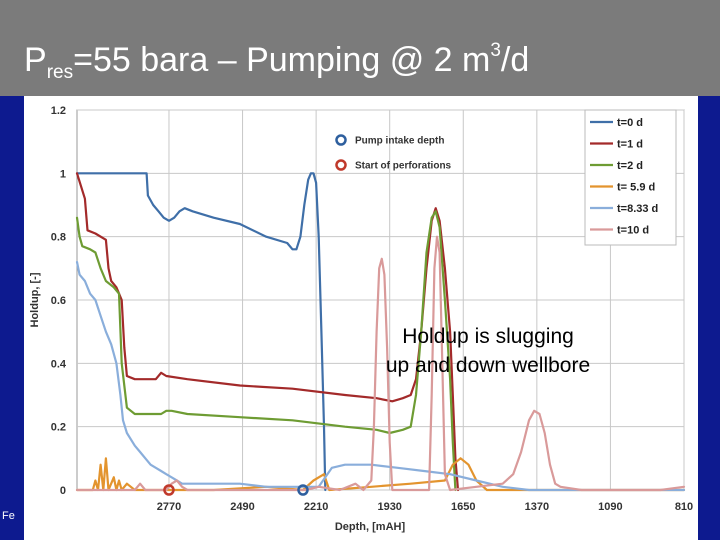 This screenshot has height=540, width=720. What do you see at coordinates (58, 301) in the screenshot?
I see `y-tick-label: 0.6` at bounding box center [58, 301].